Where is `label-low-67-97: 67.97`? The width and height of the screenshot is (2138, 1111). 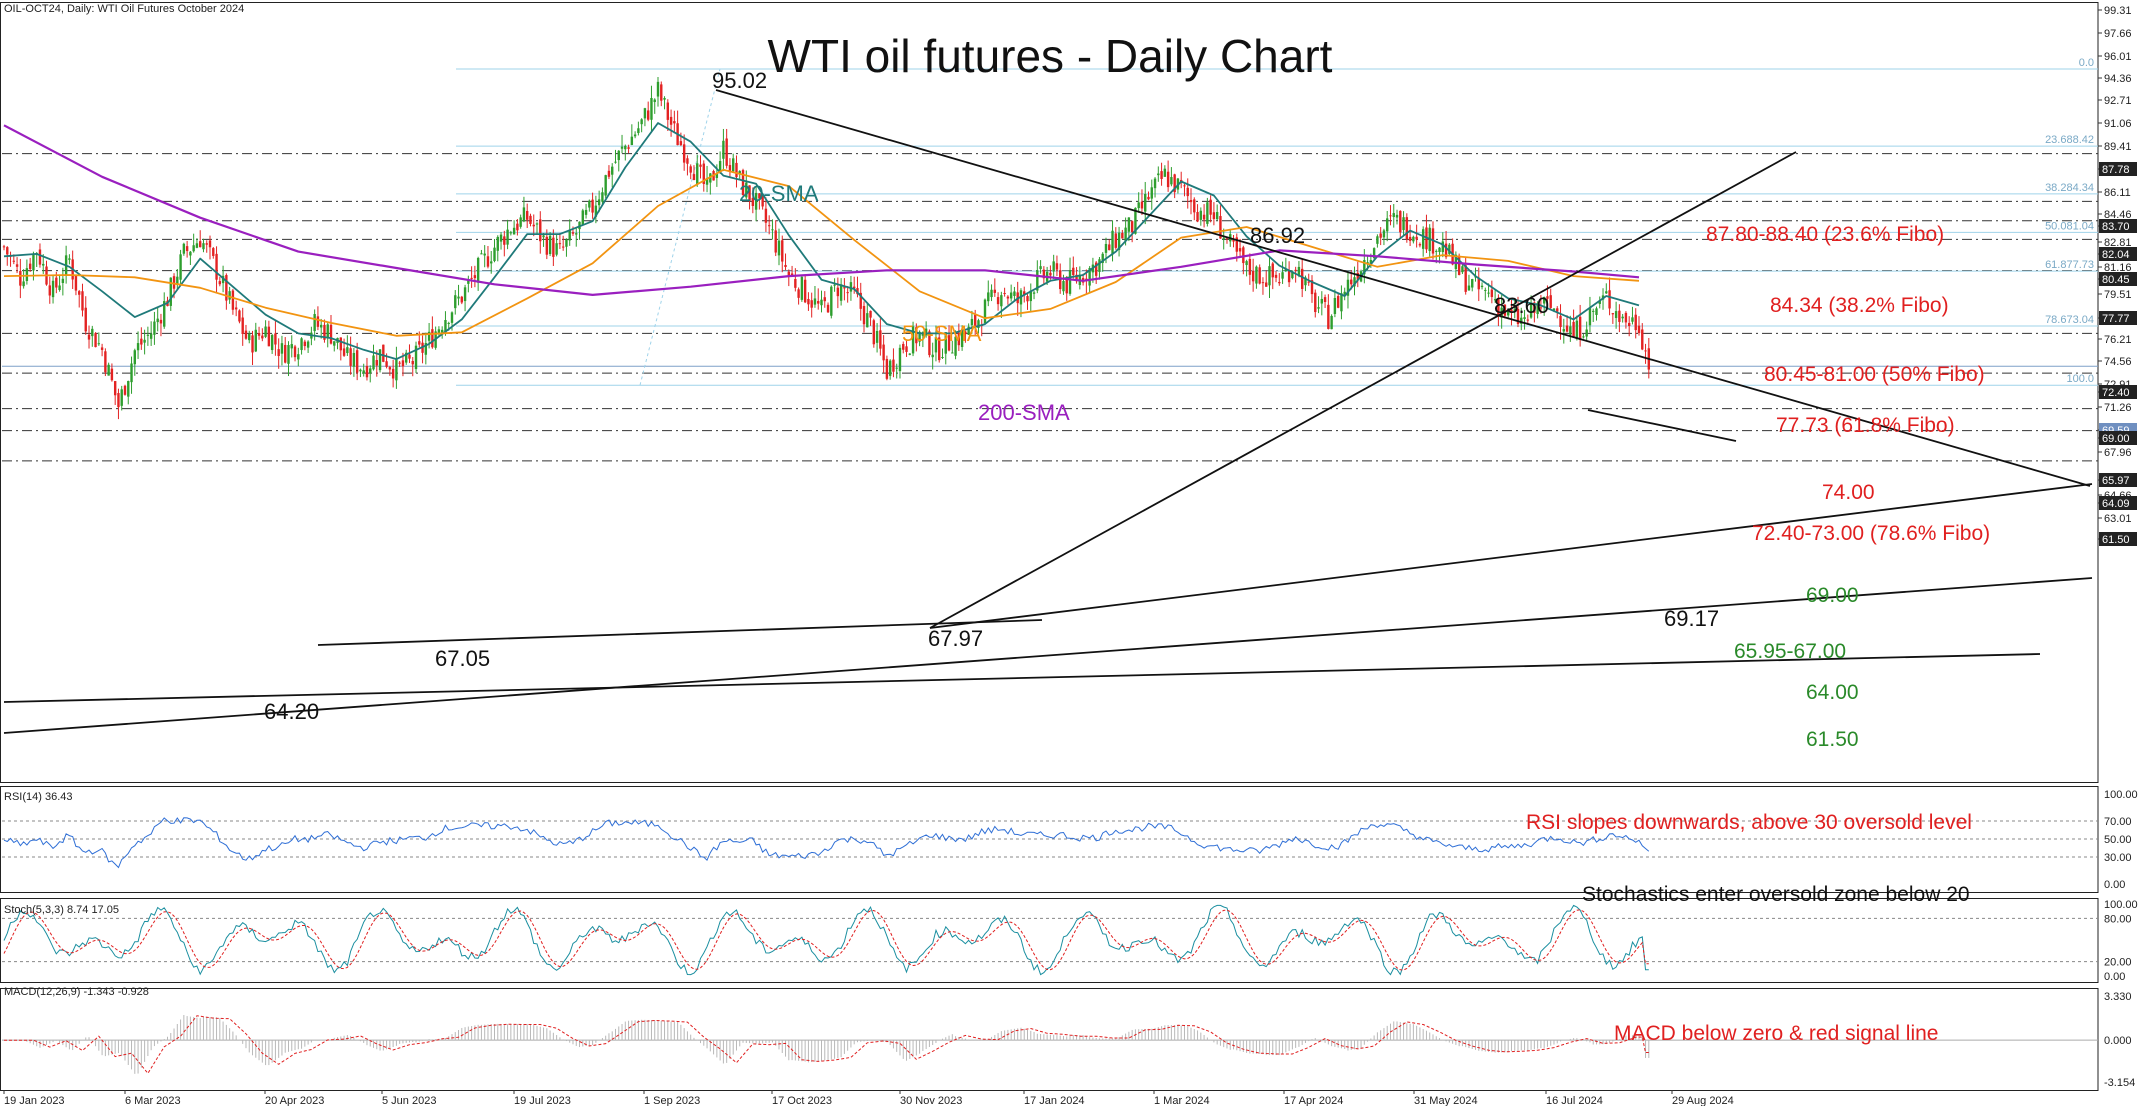
label-low-67-97: 67.97 is located at coordinates (955, 638).